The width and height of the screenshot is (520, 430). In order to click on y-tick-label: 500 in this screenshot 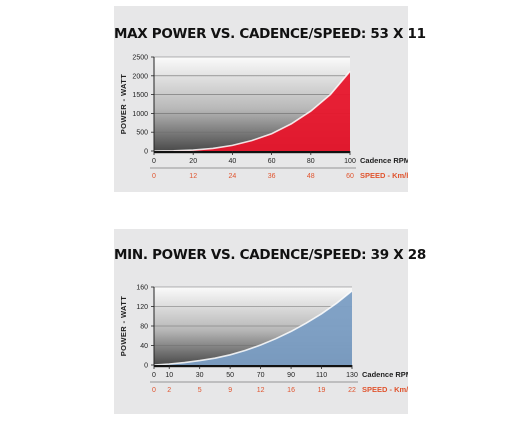, I will do `click(142, 133)`.